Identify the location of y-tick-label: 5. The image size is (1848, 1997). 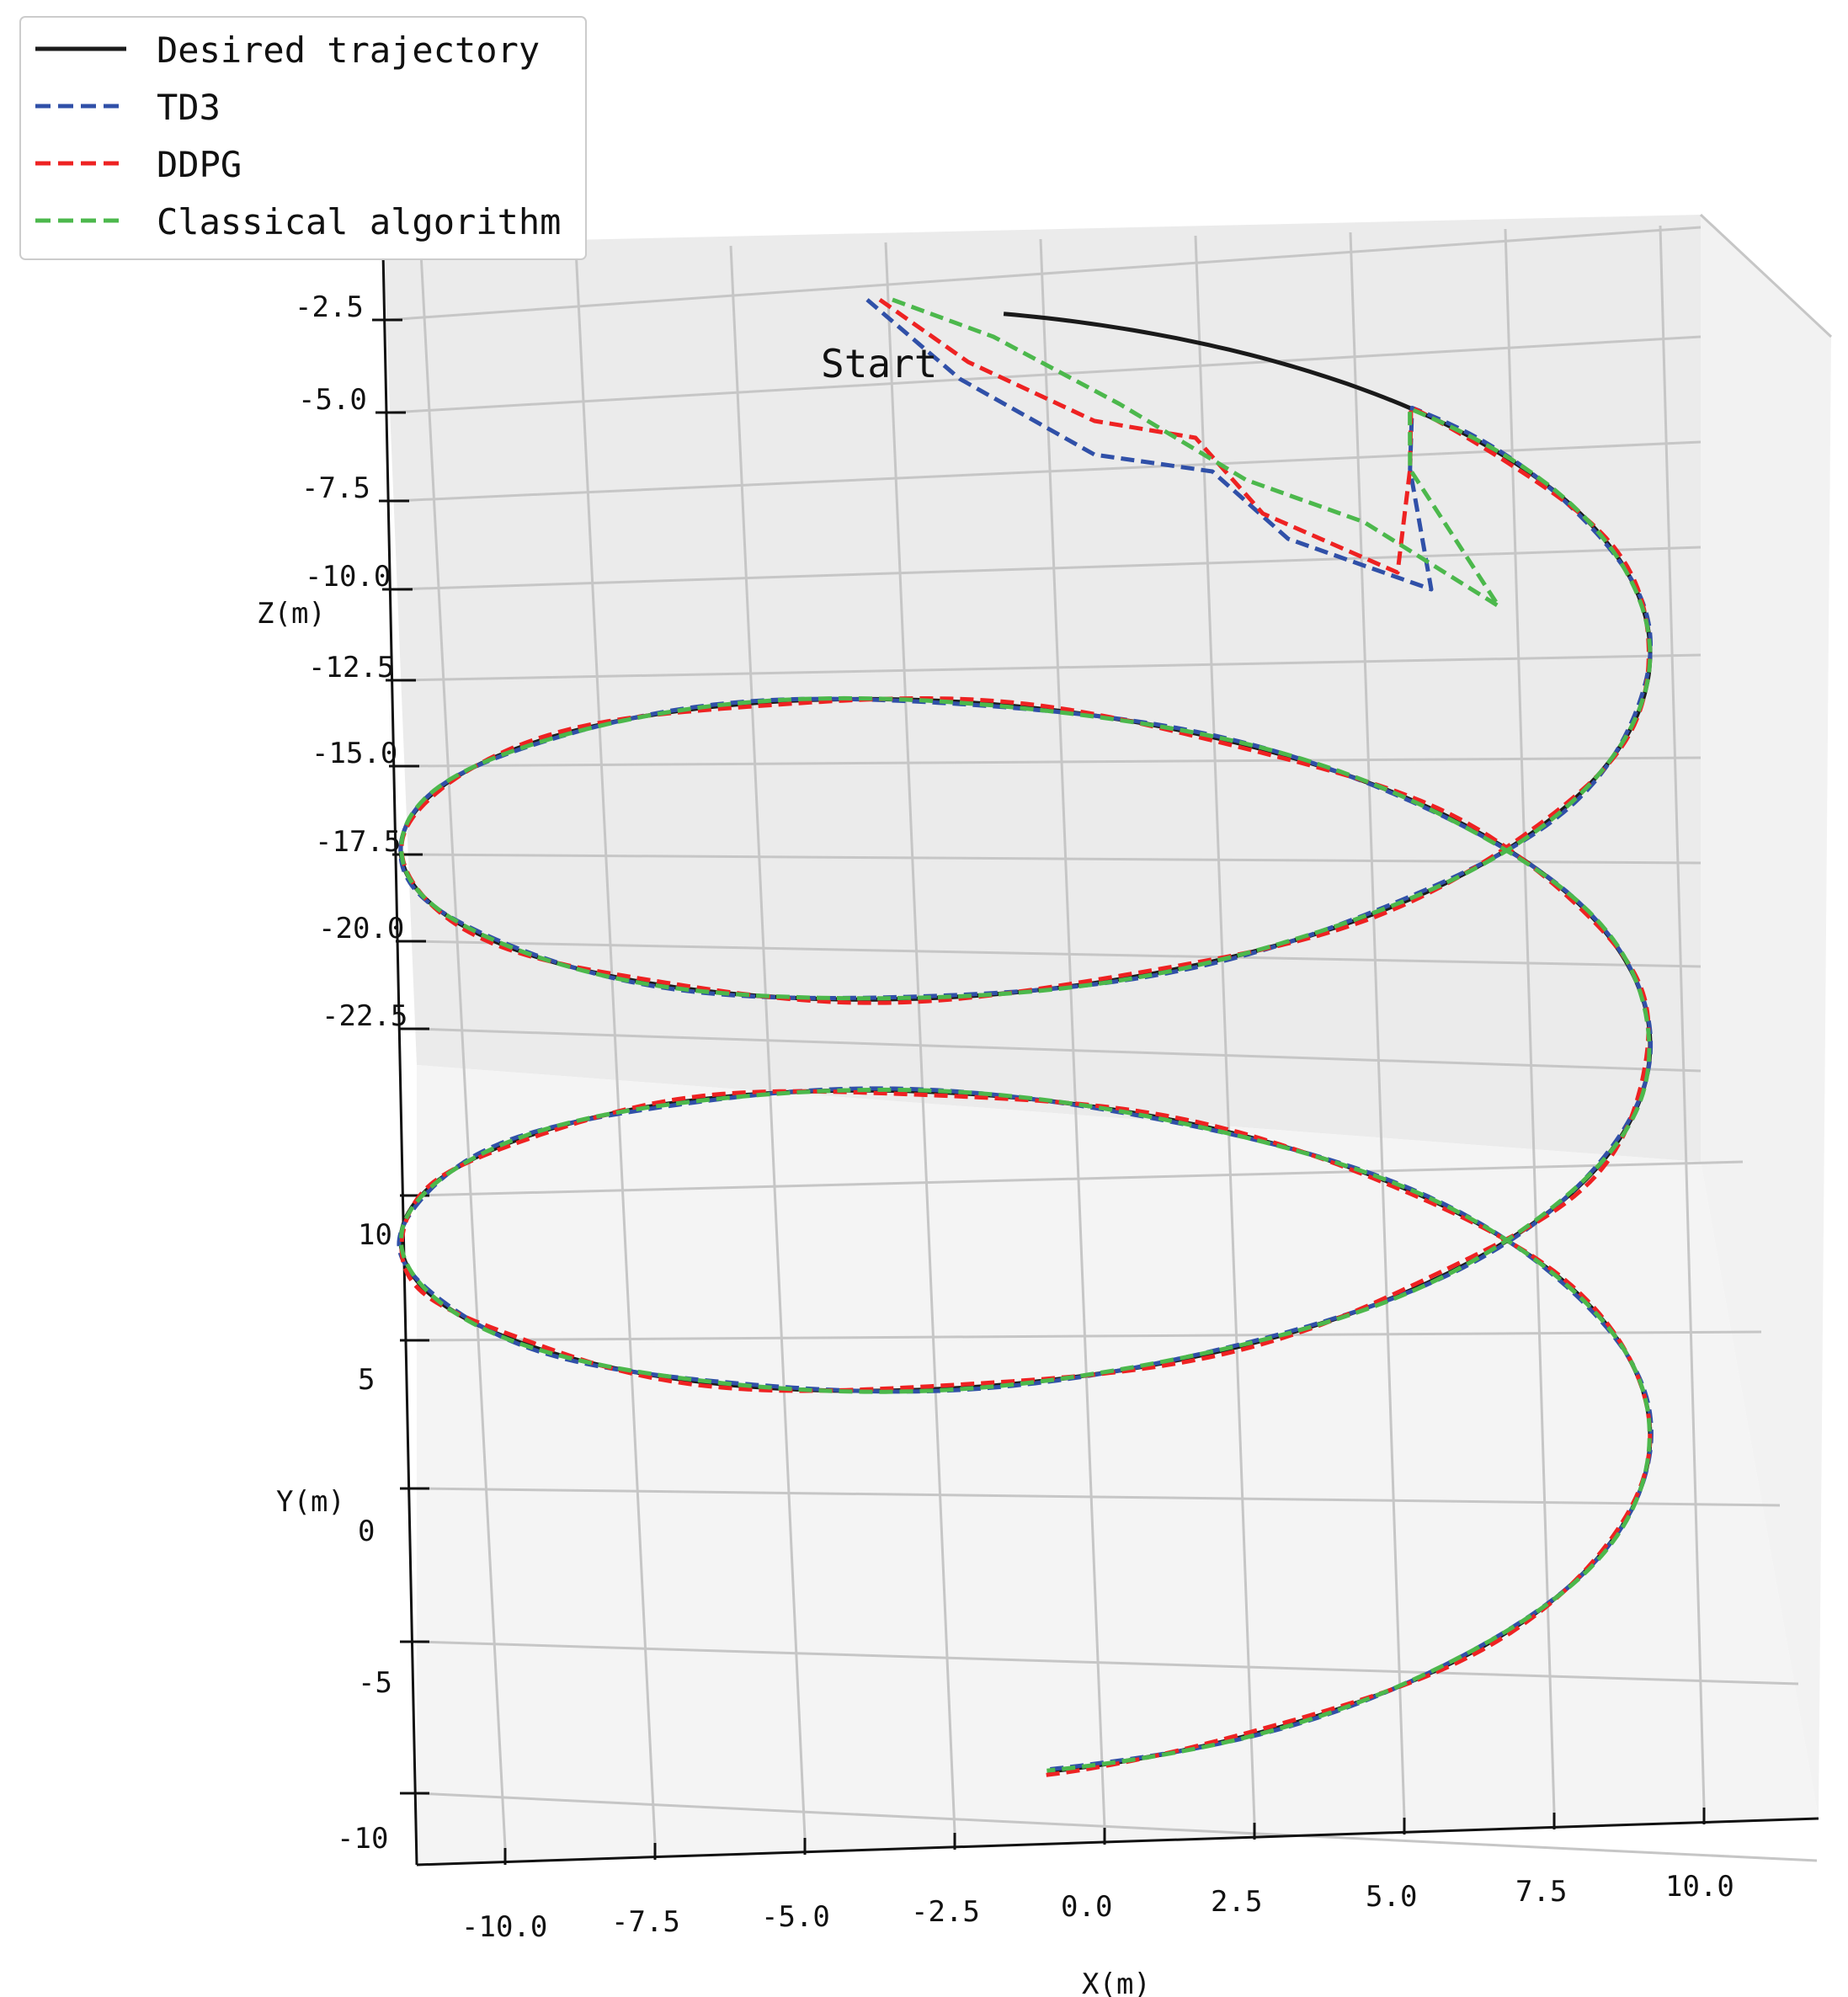
(366, 1380).